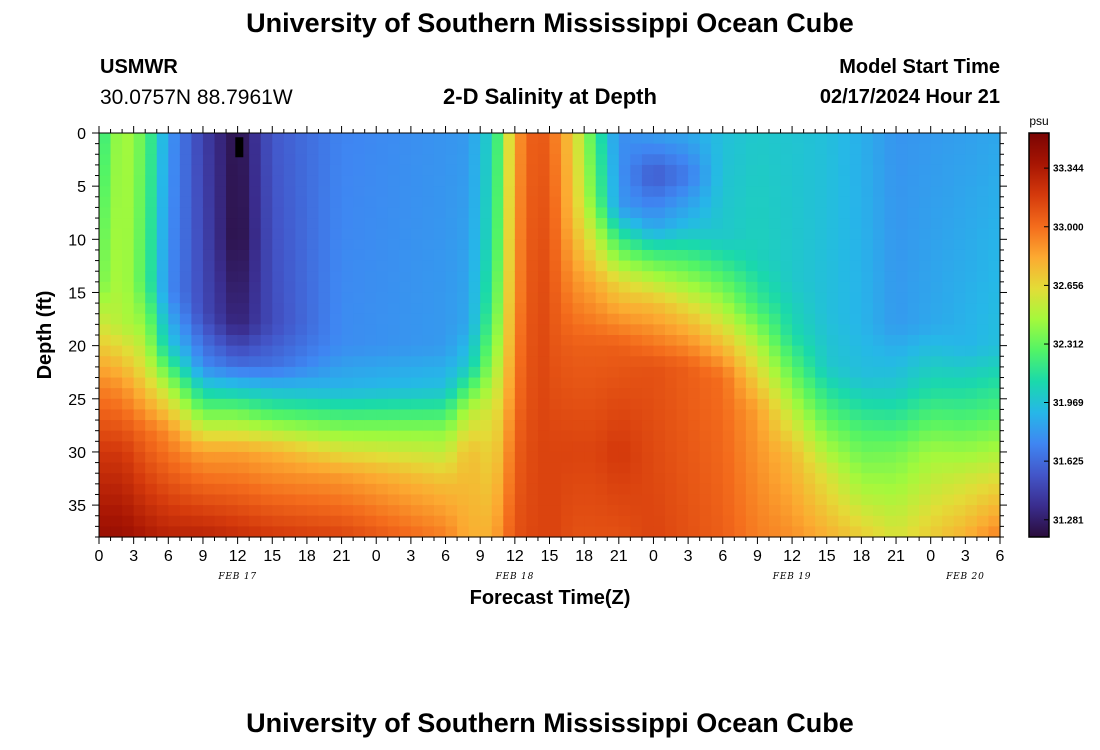 The image size is (1100, 750). I want to click on y-tick-label: 20, so click(77, 347).